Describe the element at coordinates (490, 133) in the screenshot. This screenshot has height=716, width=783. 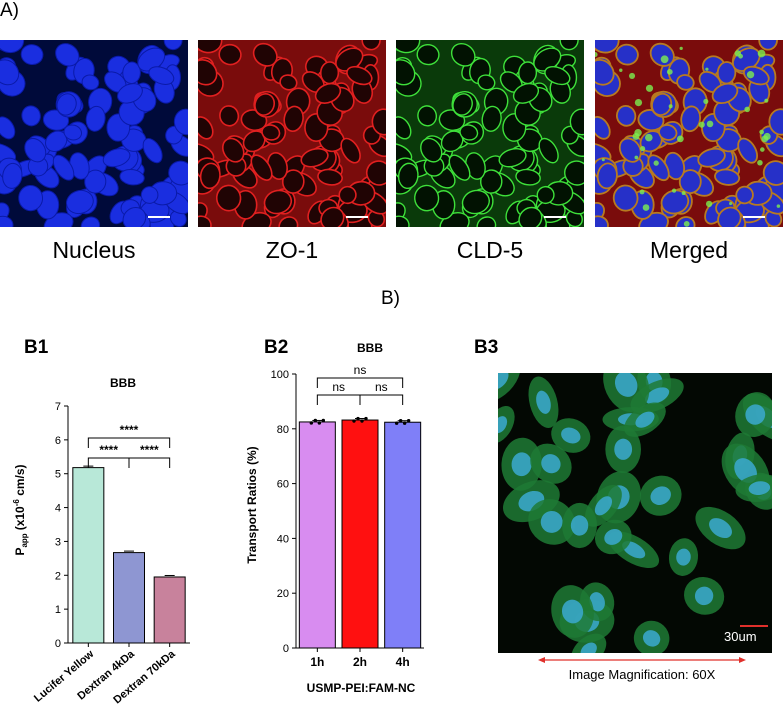
I see `micrograph-cld5` at that location.